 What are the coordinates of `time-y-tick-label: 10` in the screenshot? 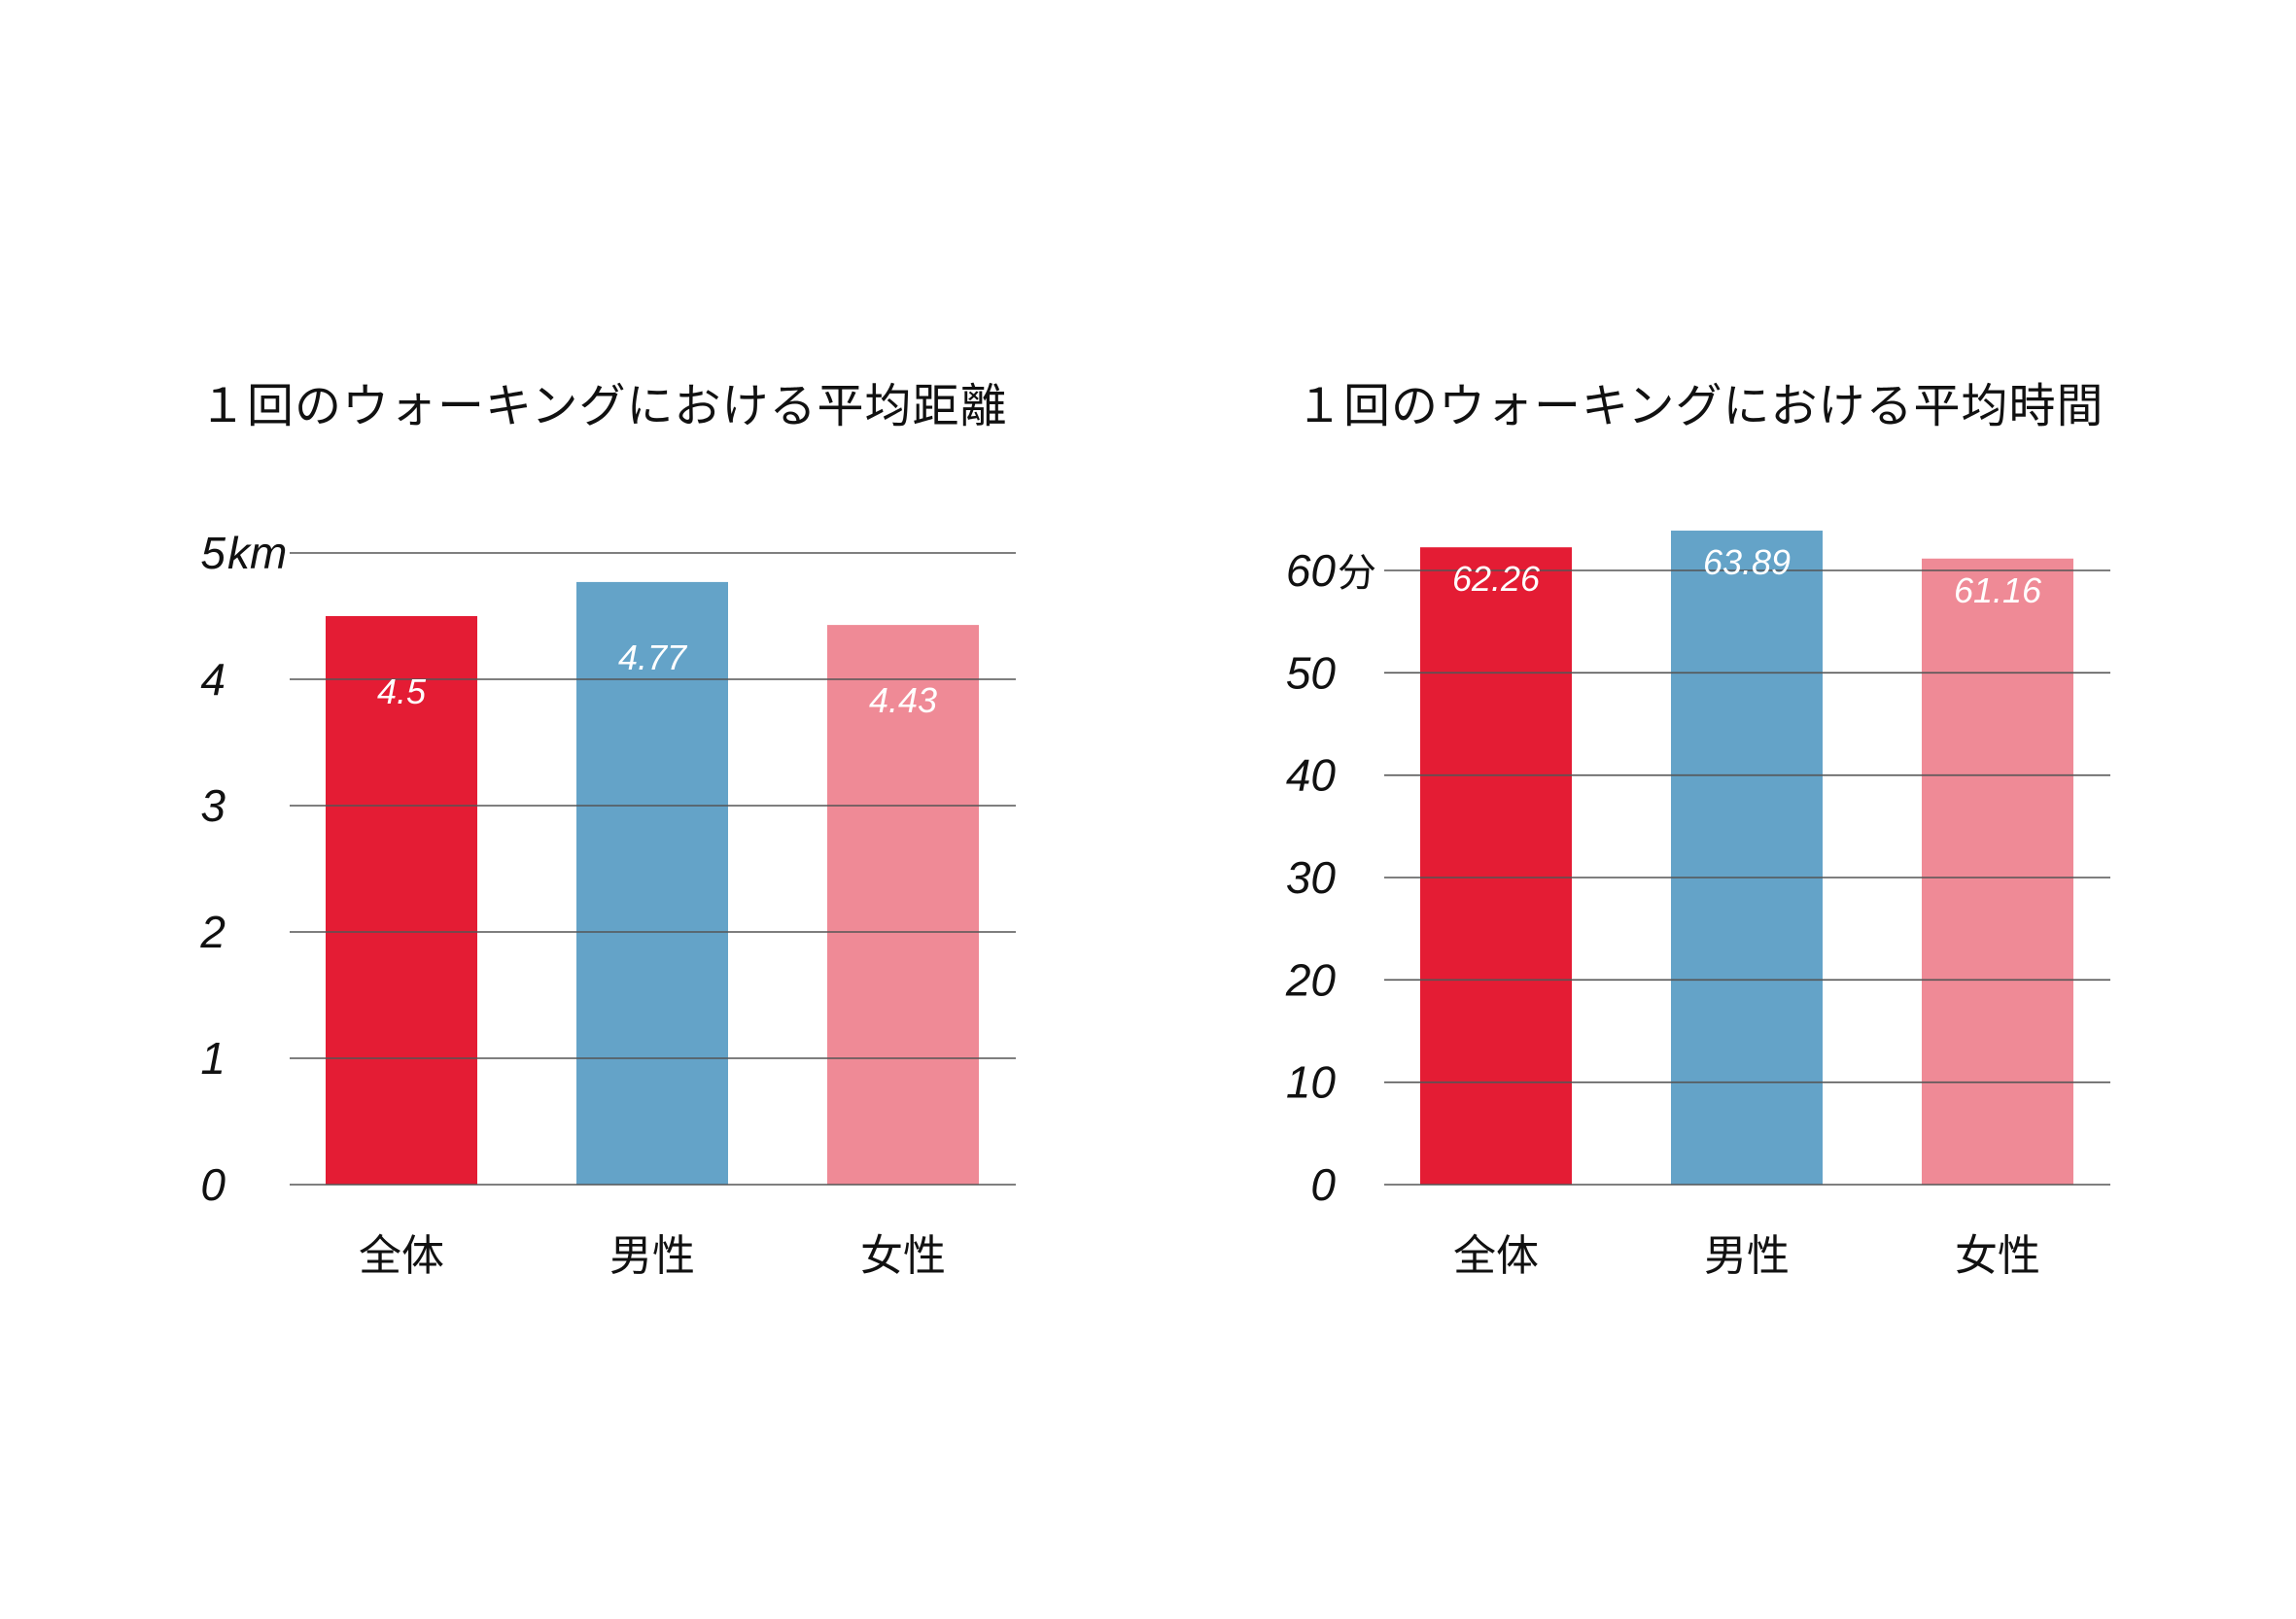 It's located at (1311, 1082).